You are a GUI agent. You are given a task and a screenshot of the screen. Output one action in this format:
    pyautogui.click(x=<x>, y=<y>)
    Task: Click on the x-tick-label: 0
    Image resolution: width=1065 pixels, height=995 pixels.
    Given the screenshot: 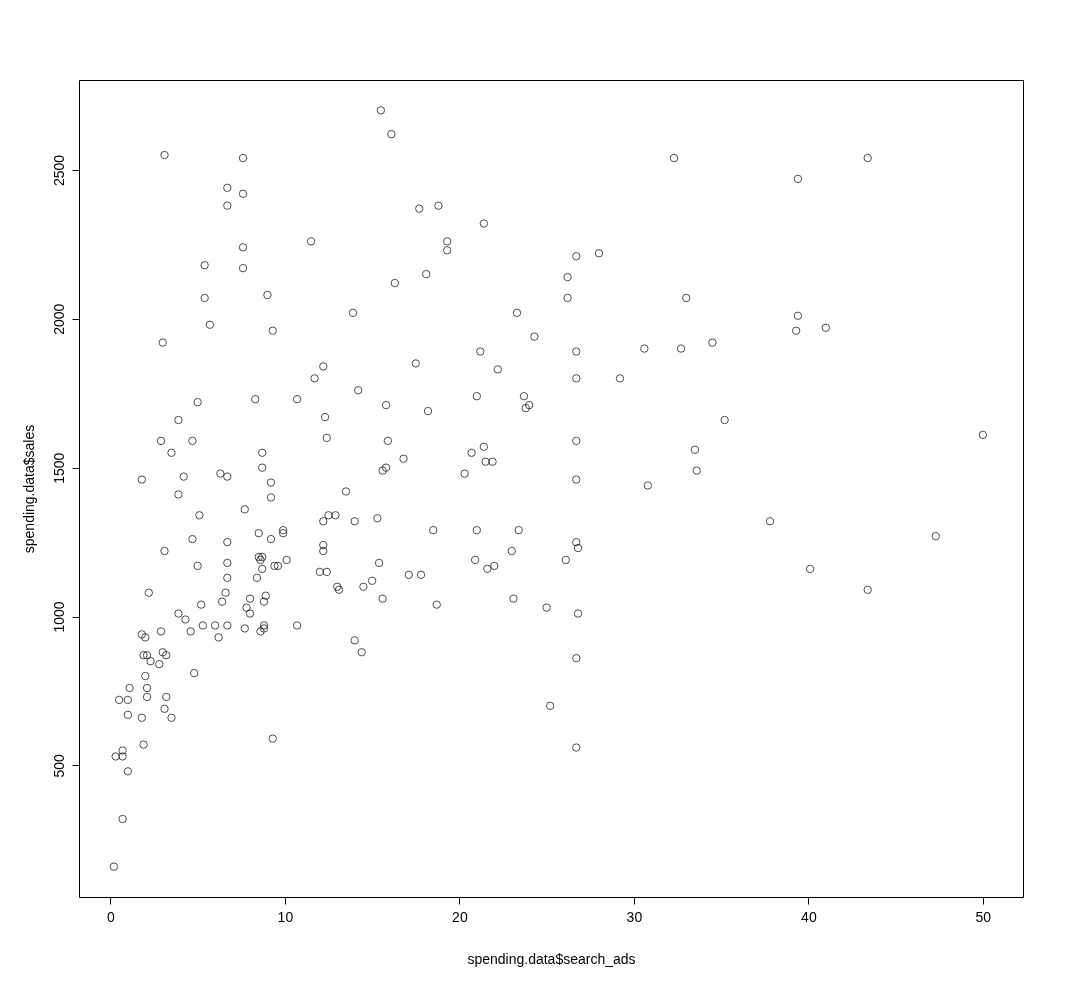 What is the action you would take?
    pyautogui.click(x=111, y=916)
    